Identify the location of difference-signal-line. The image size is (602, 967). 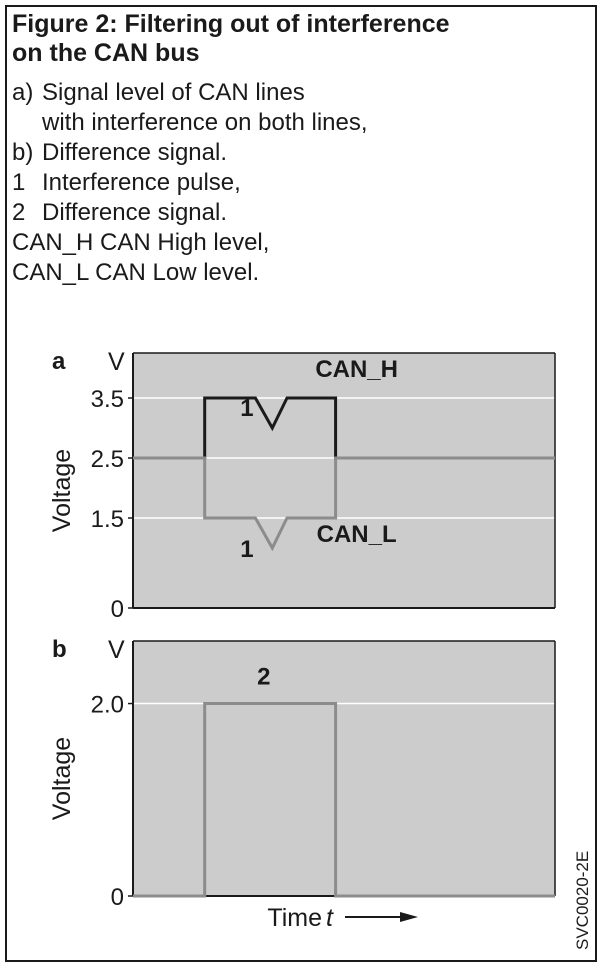
(344, 800).